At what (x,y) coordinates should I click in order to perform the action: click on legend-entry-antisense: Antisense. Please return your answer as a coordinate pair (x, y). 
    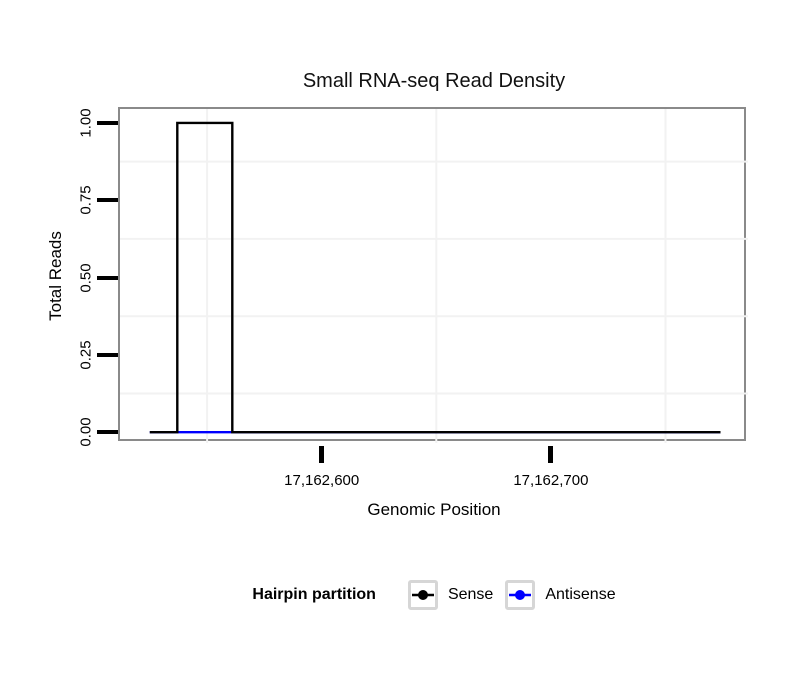
    Looking at the image, I should click on (560, 595).